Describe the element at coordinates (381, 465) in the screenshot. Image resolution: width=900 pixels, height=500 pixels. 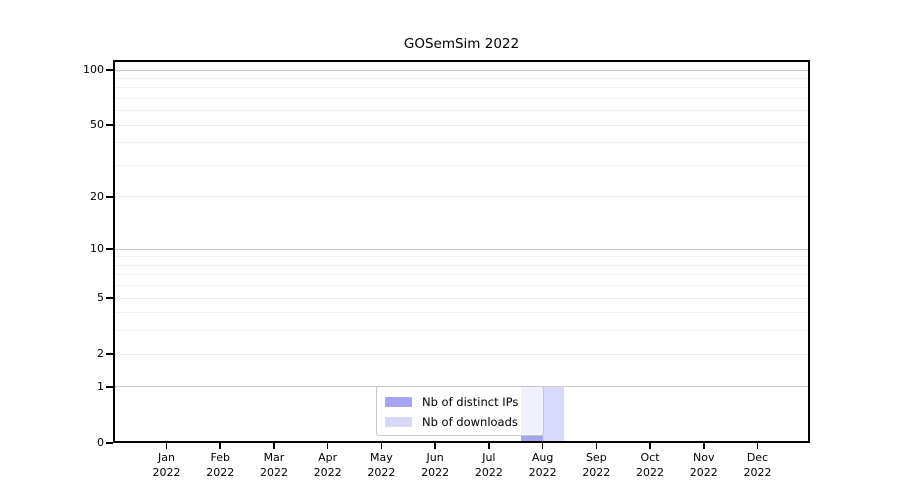
I see `x-tick-label: May 2022` at that location.